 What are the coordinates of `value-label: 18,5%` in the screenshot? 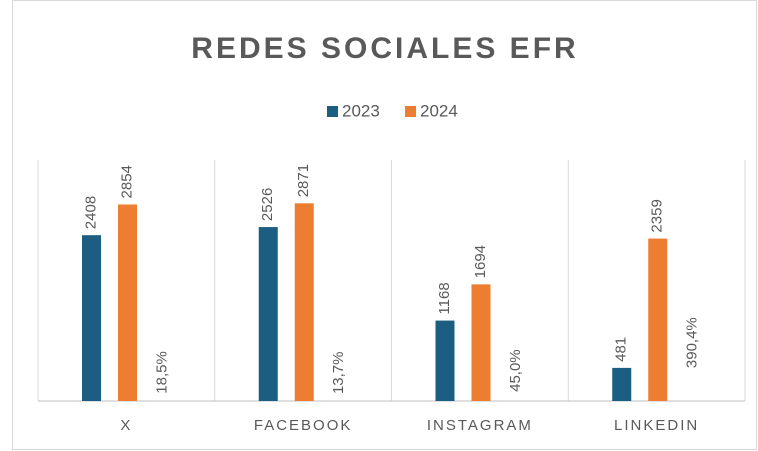 It's located at (161, 372).